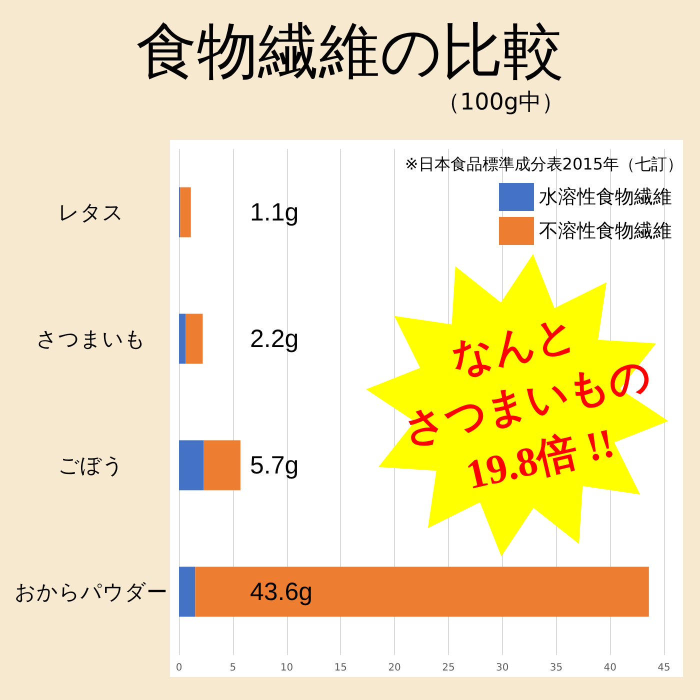 The height and width of the screenshot is (700, 700). I want to click on x-tick-label: 15, so click(341, 668).